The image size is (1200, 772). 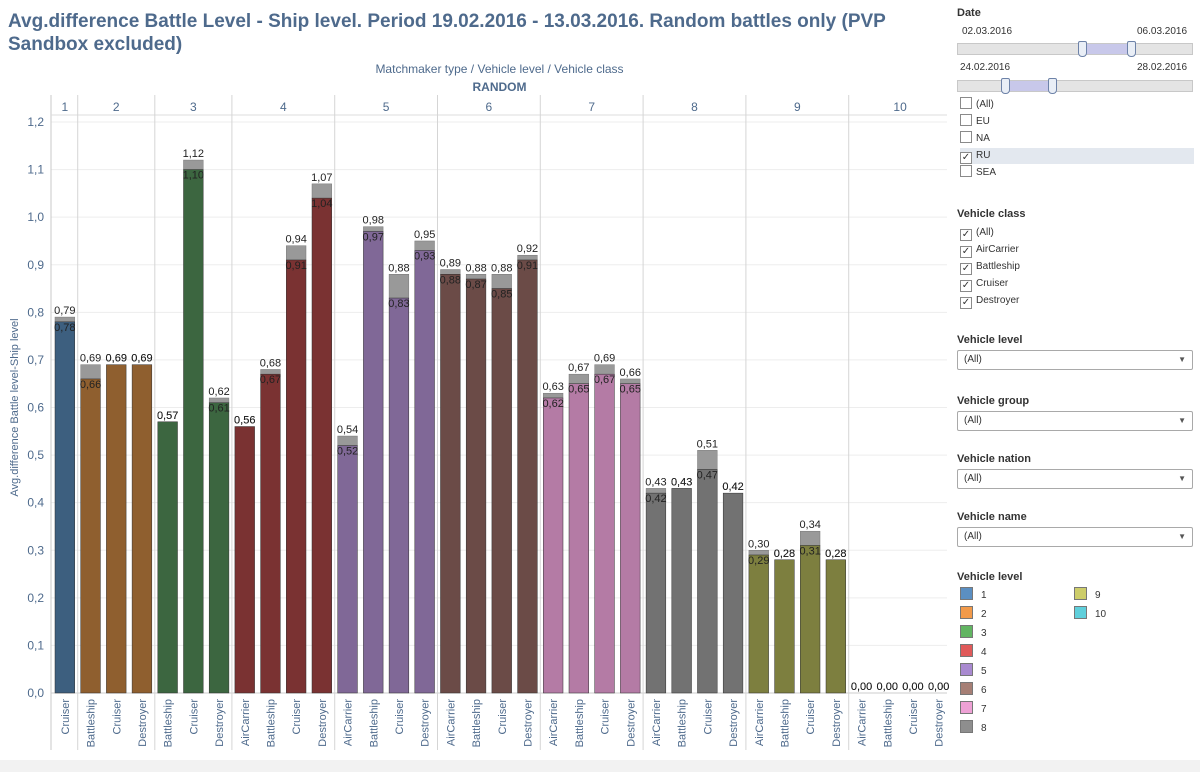 I want to click on region-option: SEA, so click(x=978, y=173).